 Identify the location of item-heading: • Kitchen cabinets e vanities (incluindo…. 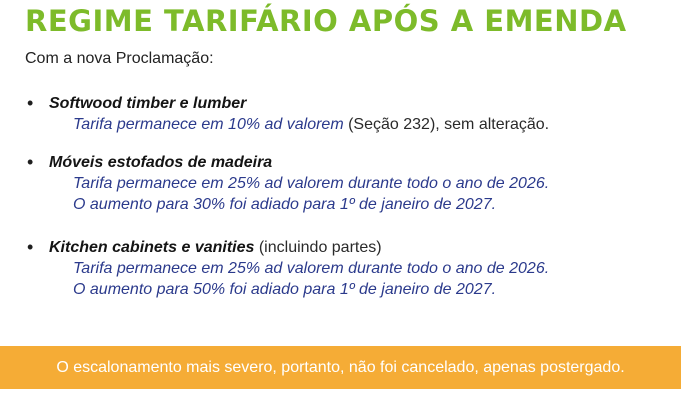
(345, 247).